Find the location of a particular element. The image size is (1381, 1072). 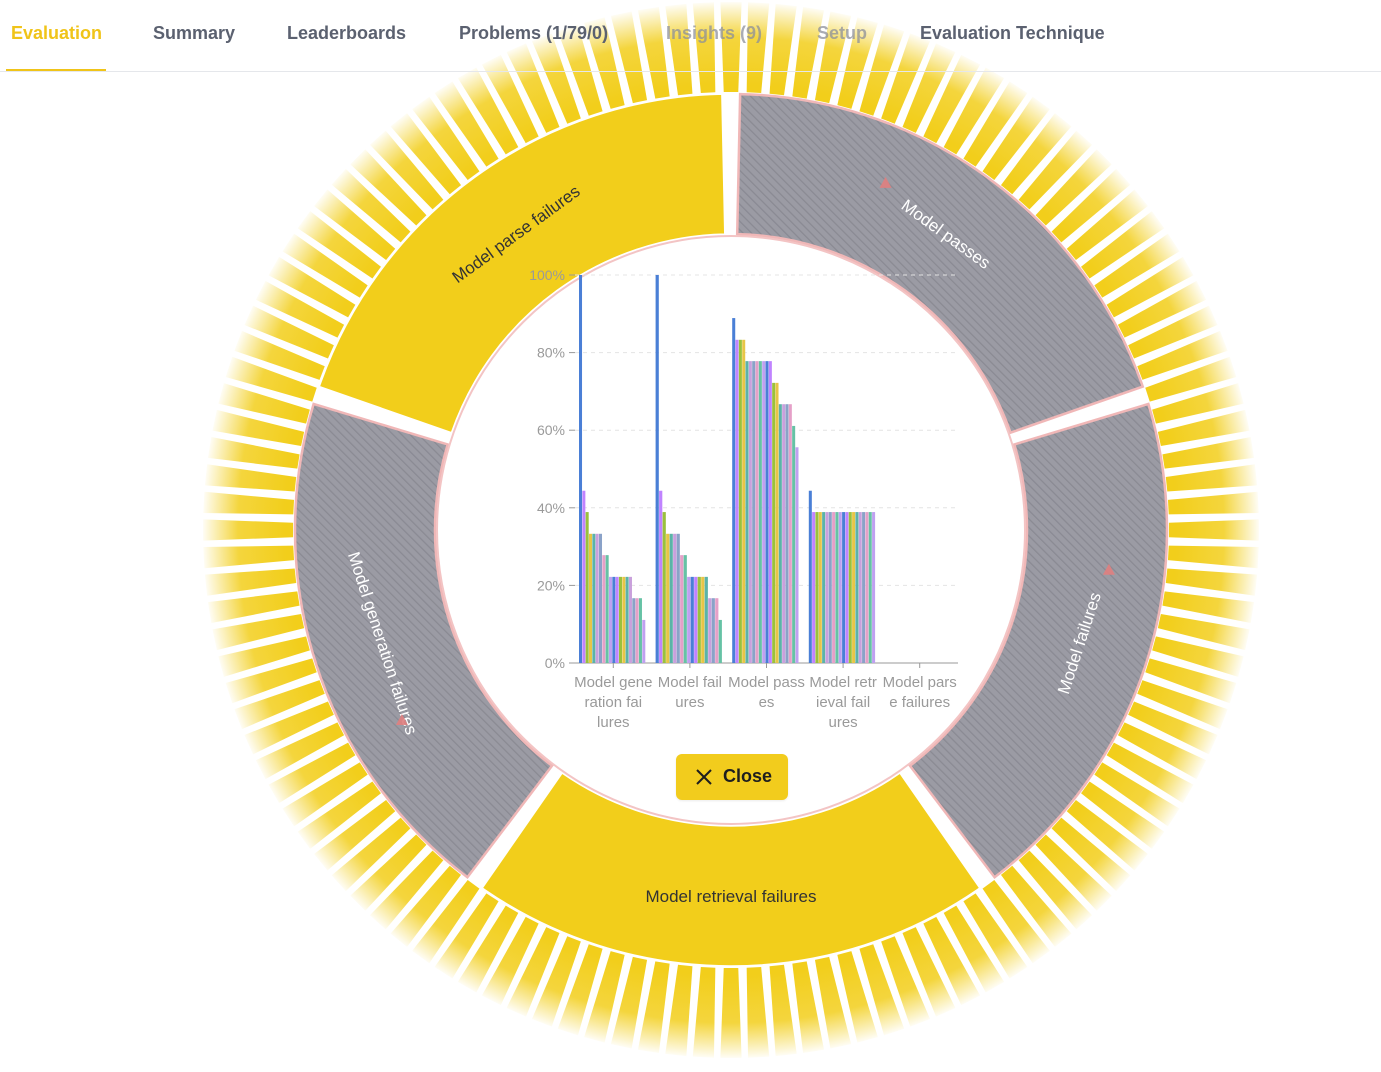

x-tick-label: lures is located at coordinates (613, 722).